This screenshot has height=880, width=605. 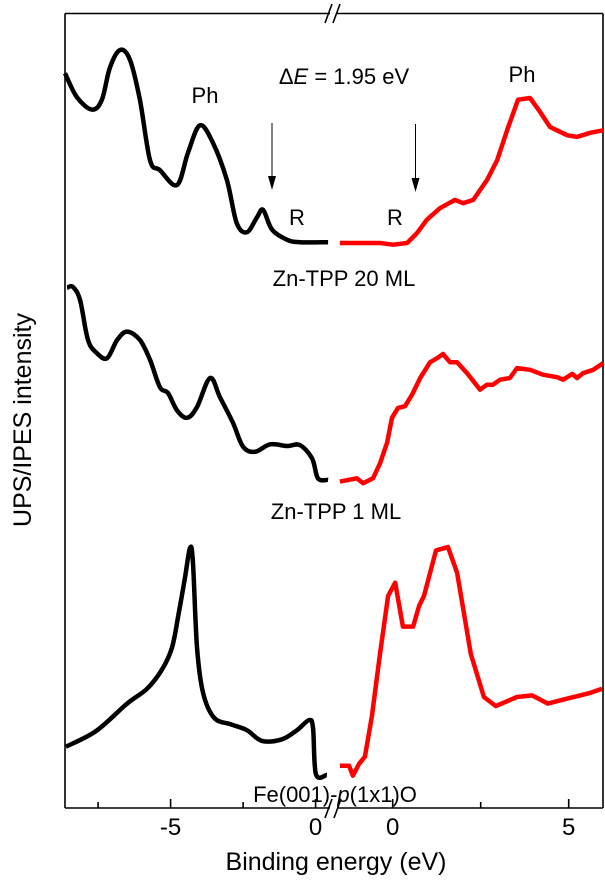 What do you see at coordinates (335, 794) in the screenshot?
I see `label-sample-bottom: Fe(001)-p(1x1)O` at bounding box center [335, 794].